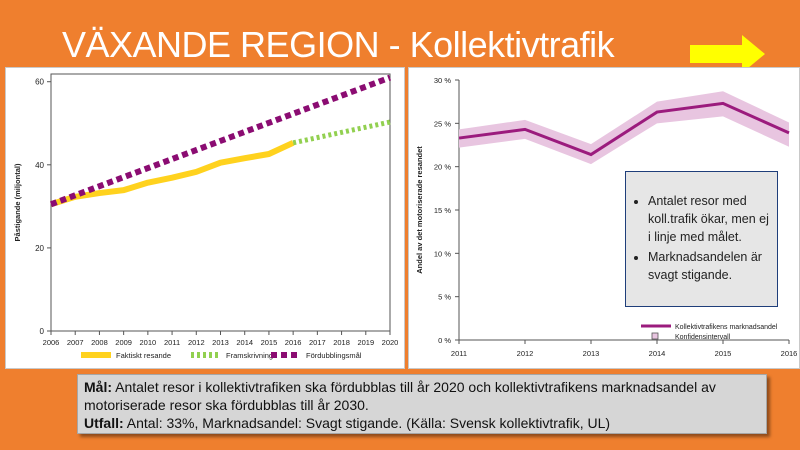 The image size is (800, 450). Describe the element at coordinates (39, 165) in the screenshot. I see `y-tick-label-2: 40` at that location.